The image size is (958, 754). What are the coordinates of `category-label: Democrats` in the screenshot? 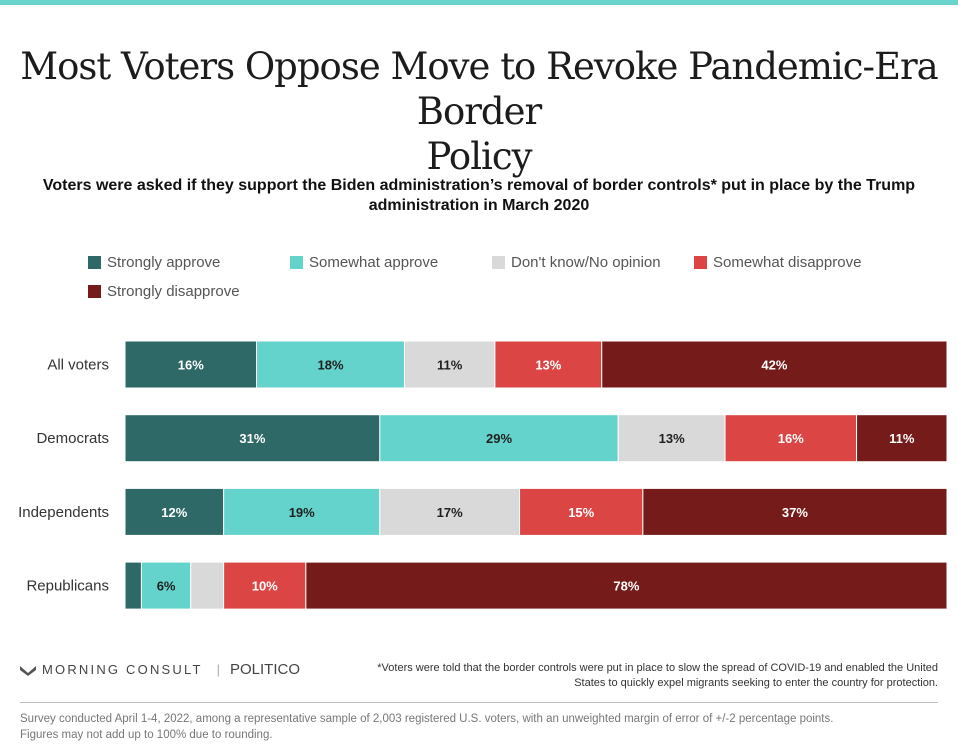 It's located at (72, 438).